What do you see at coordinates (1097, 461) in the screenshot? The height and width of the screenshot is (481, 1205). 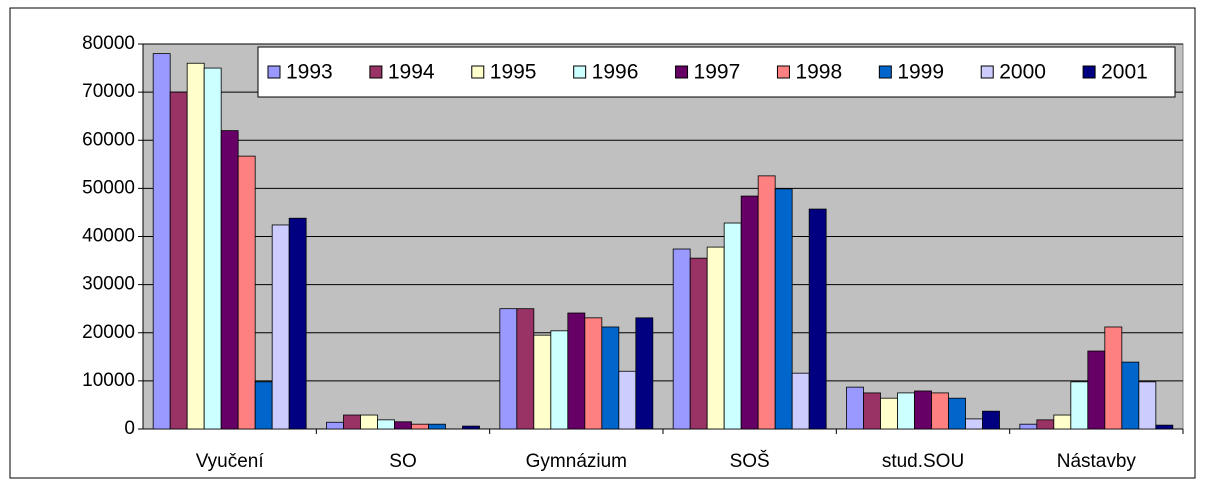 I see `x-tick-label: Nástavby` at bounding box center [1097, 461].